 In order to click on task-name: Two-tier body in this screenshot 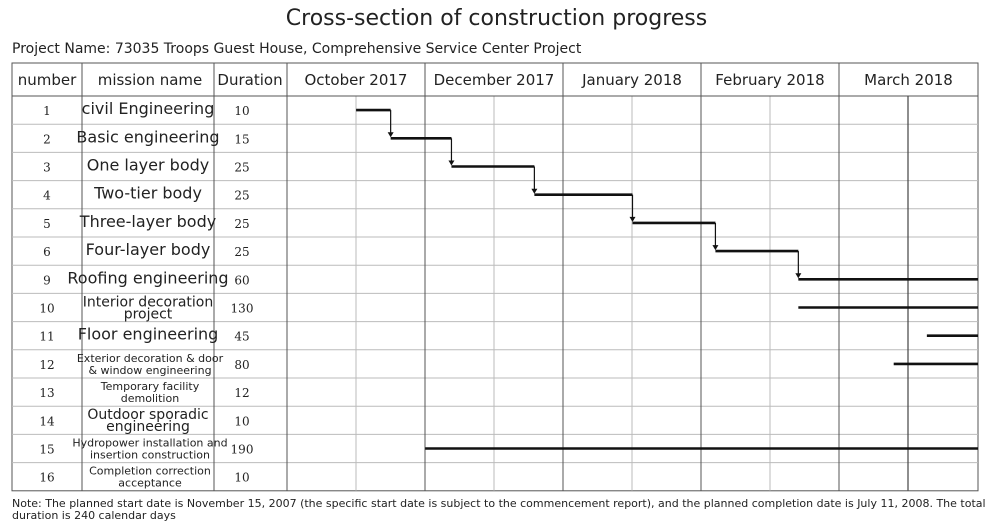, I will do `click(147, 193)`.